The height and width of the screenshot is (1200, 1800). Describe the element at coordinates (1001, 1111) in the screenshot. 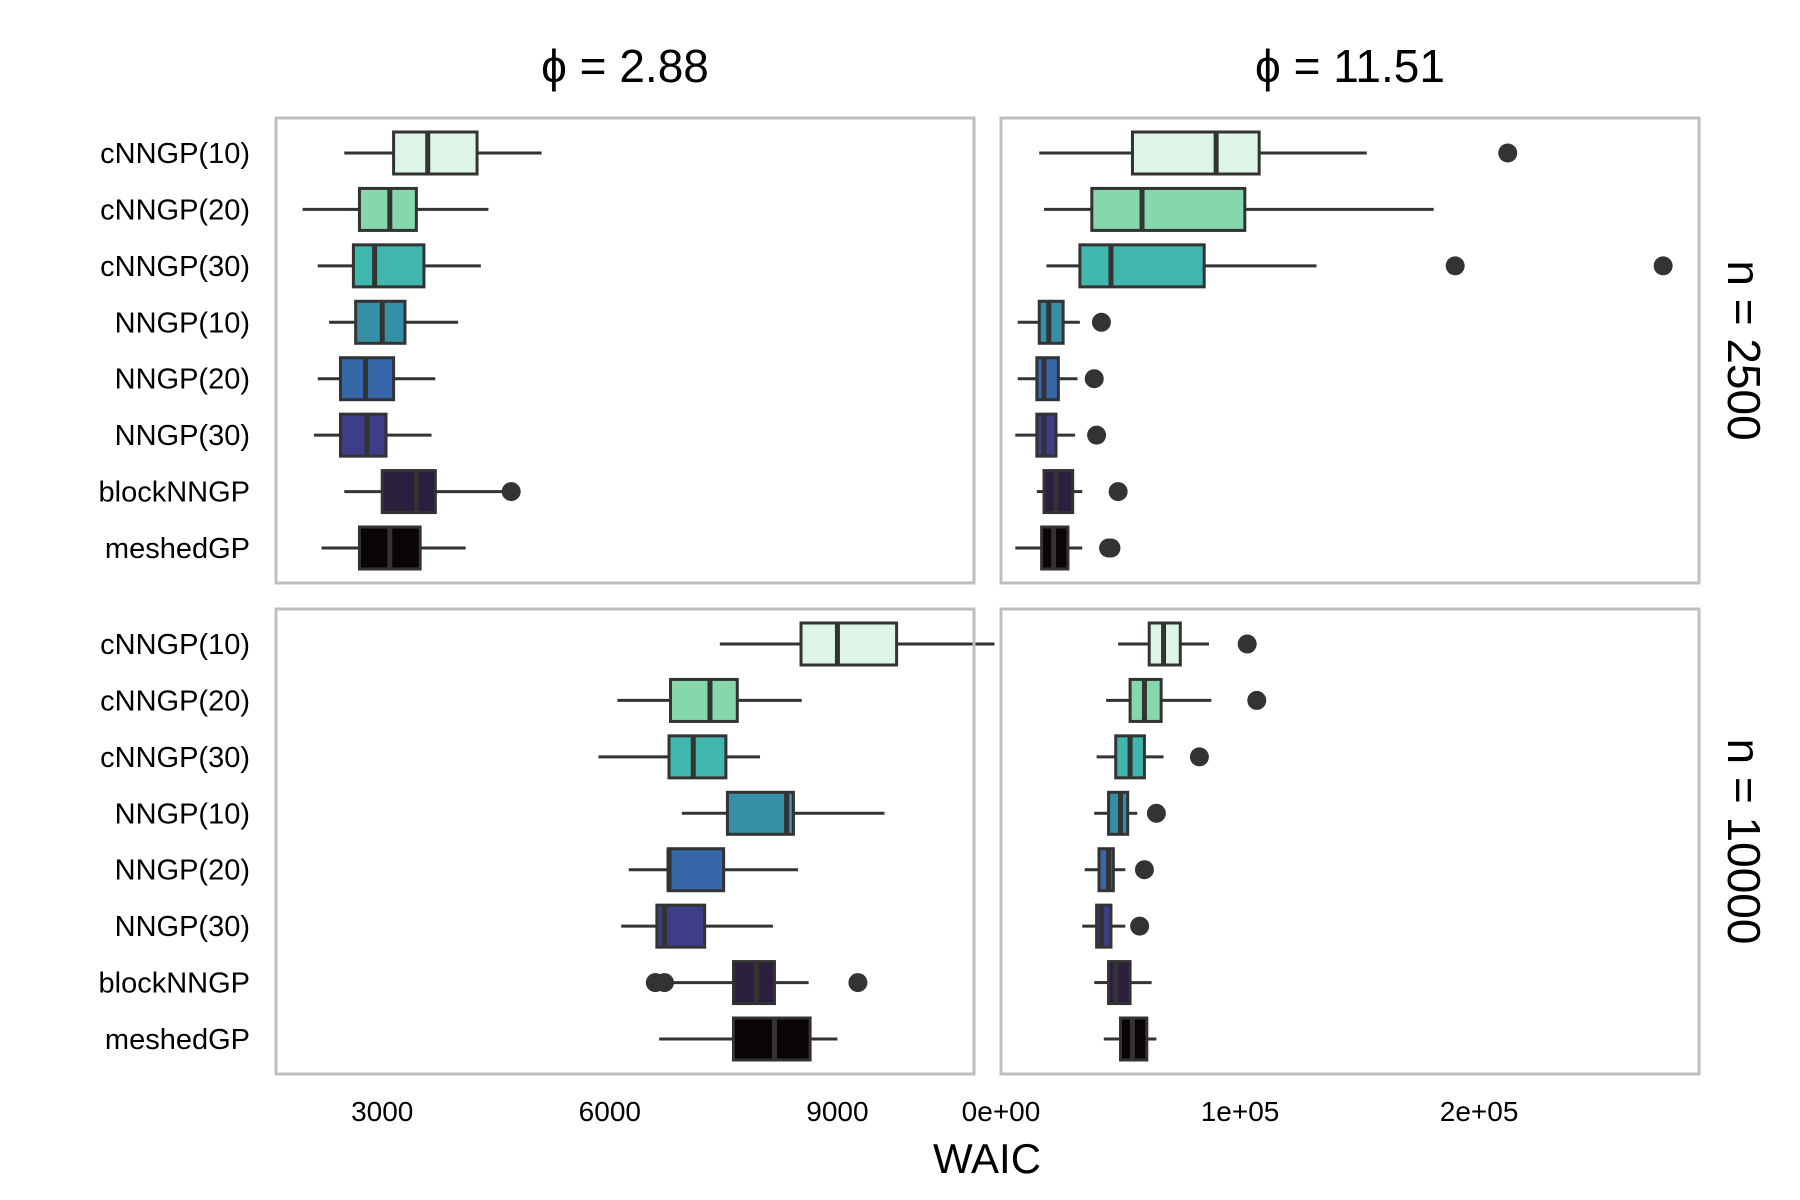

I see `x-tick-label: 0e+00` at that location.